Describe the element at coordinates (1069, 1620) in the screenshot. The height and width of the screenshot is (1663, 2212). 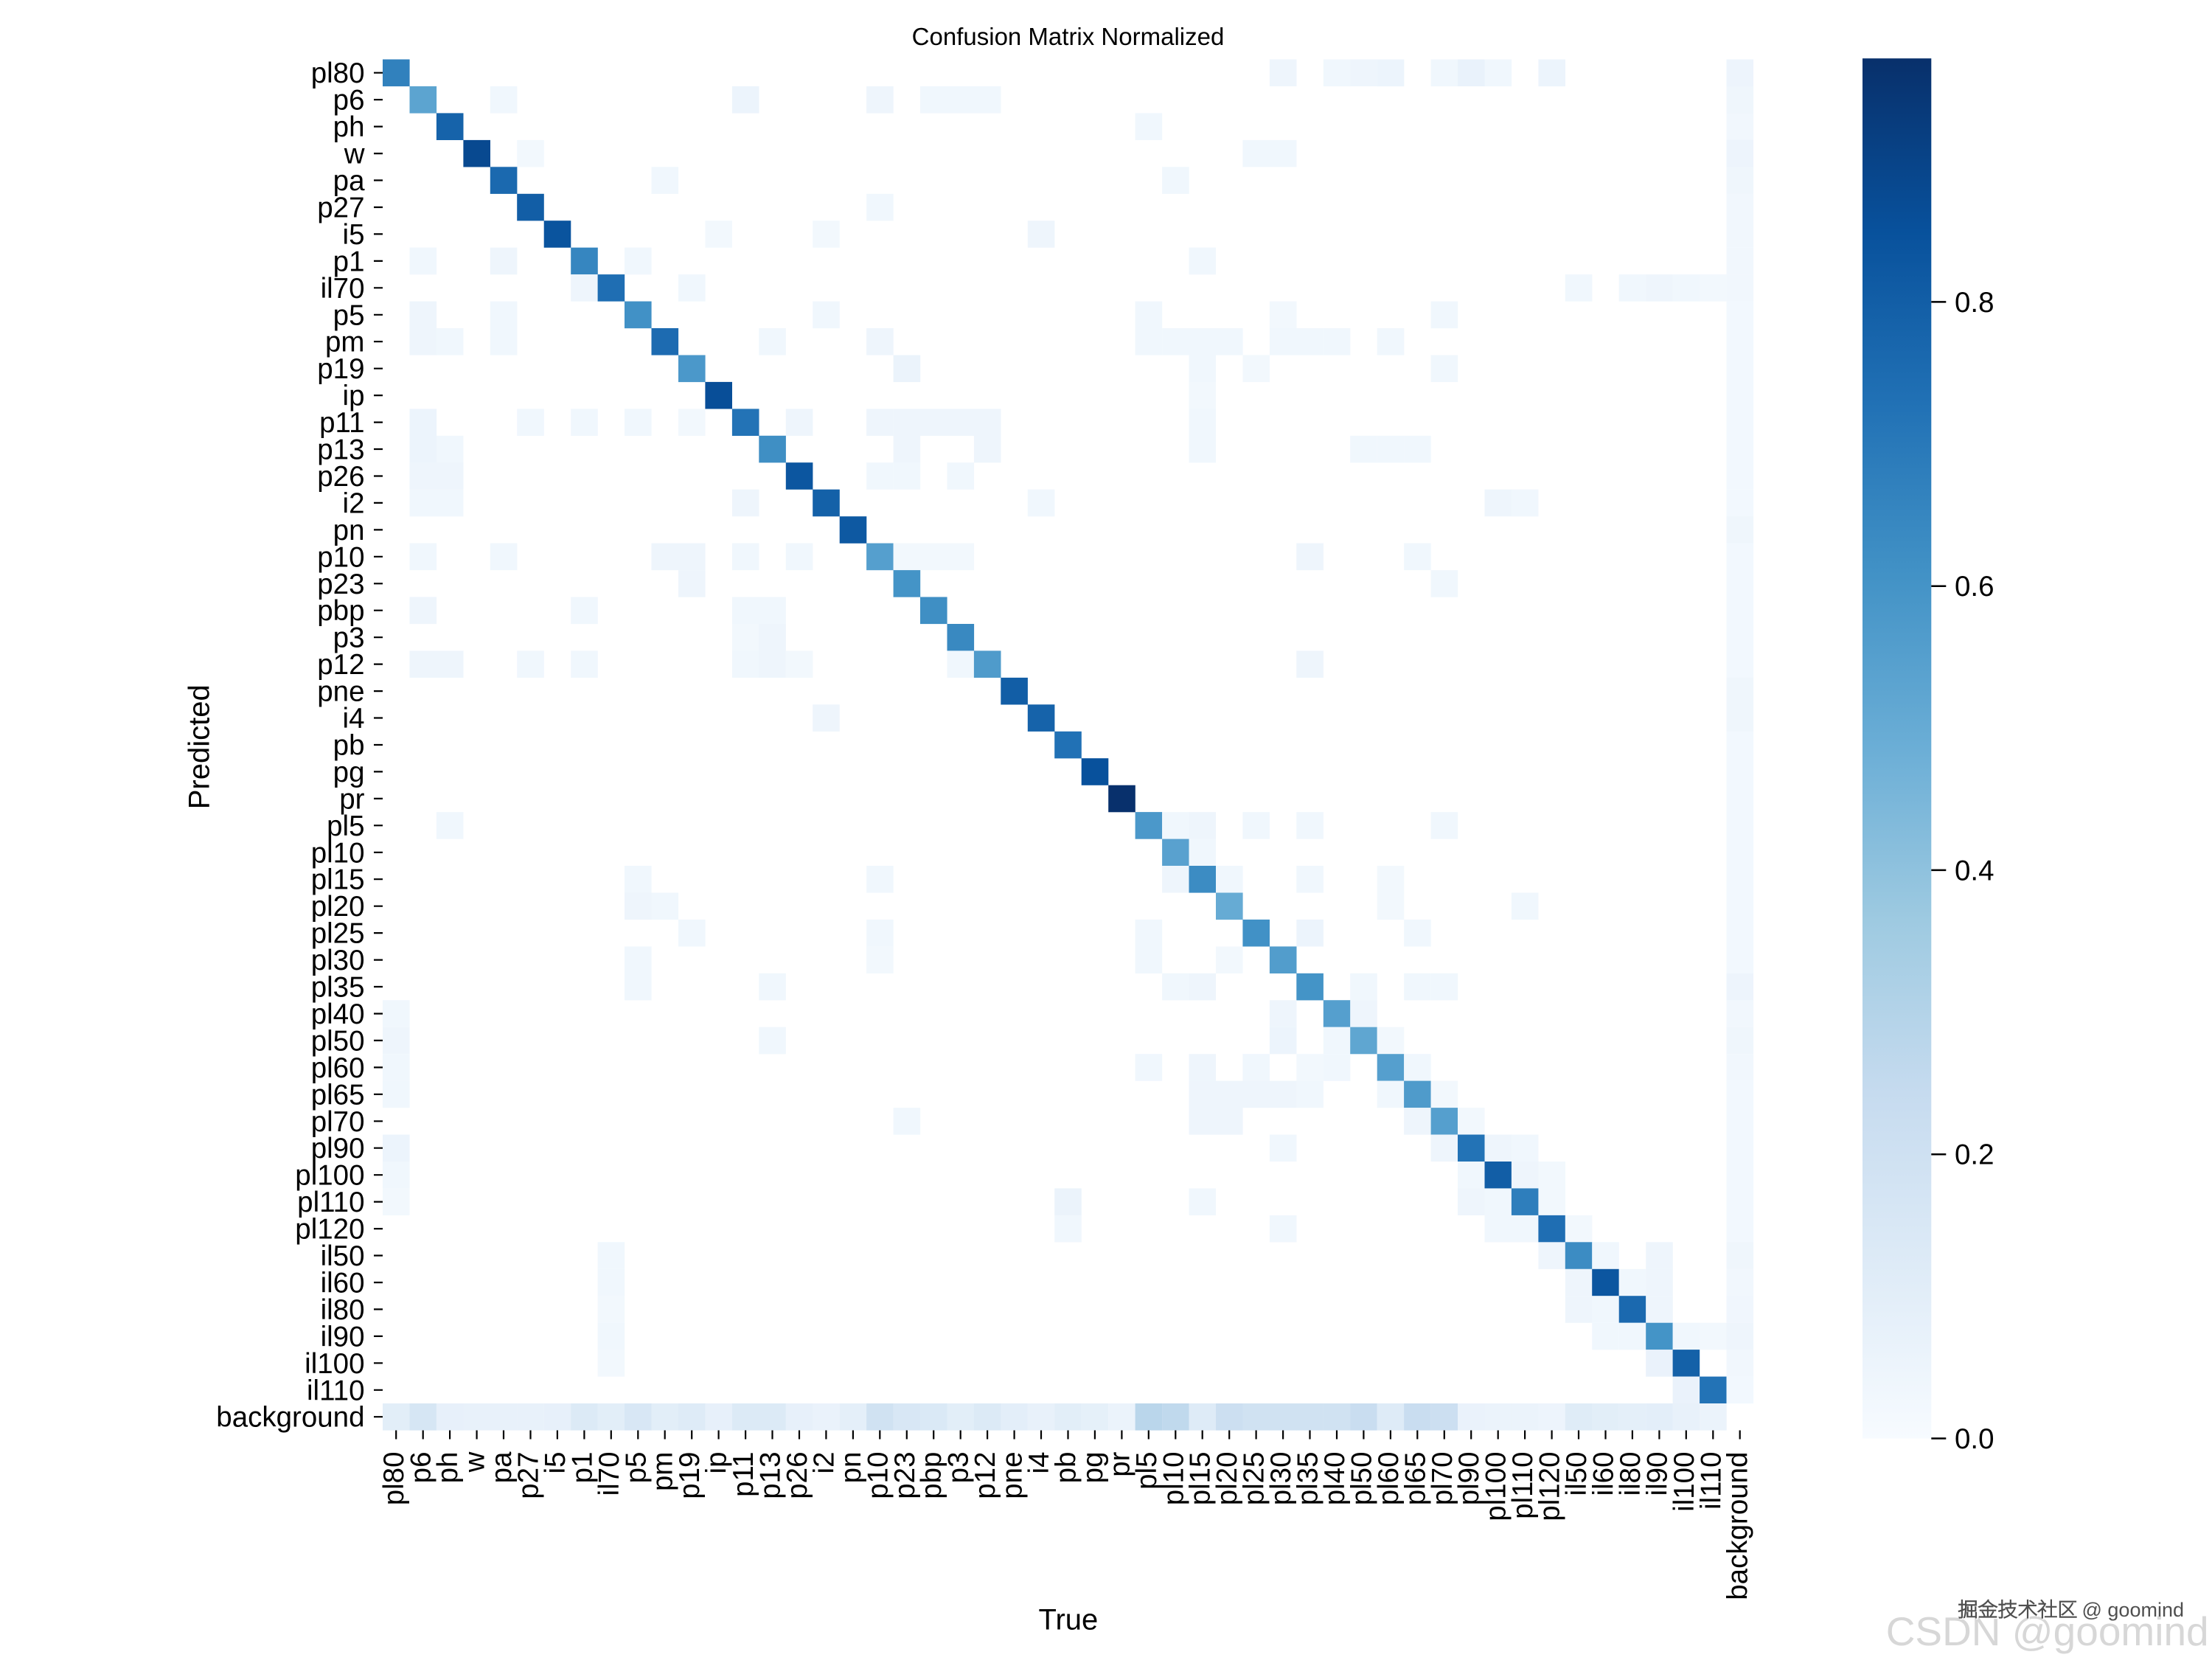
I see `svg-text: True` at that location.